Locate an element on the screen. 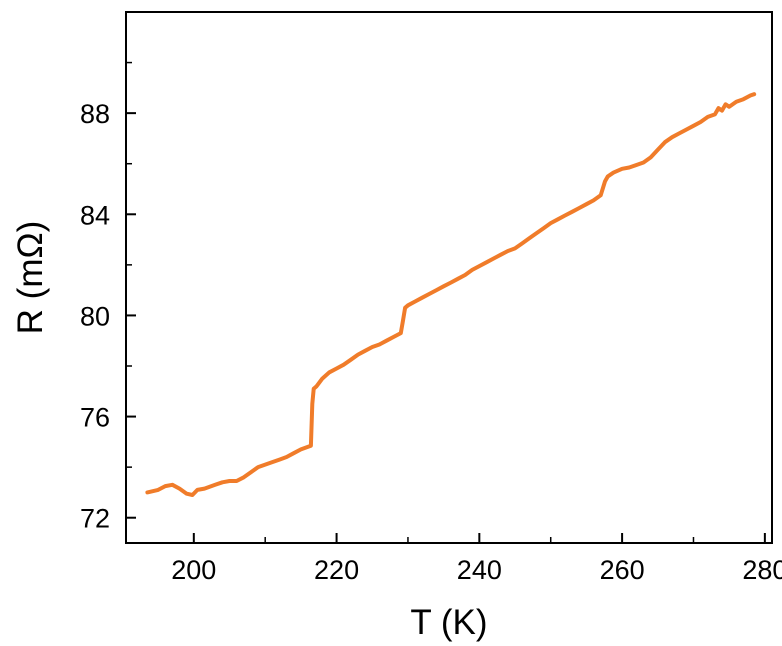 Image resolution: width=782 pixels, height=646 pixels. x-tick-label: 280 is located at coordinates (762, 570).